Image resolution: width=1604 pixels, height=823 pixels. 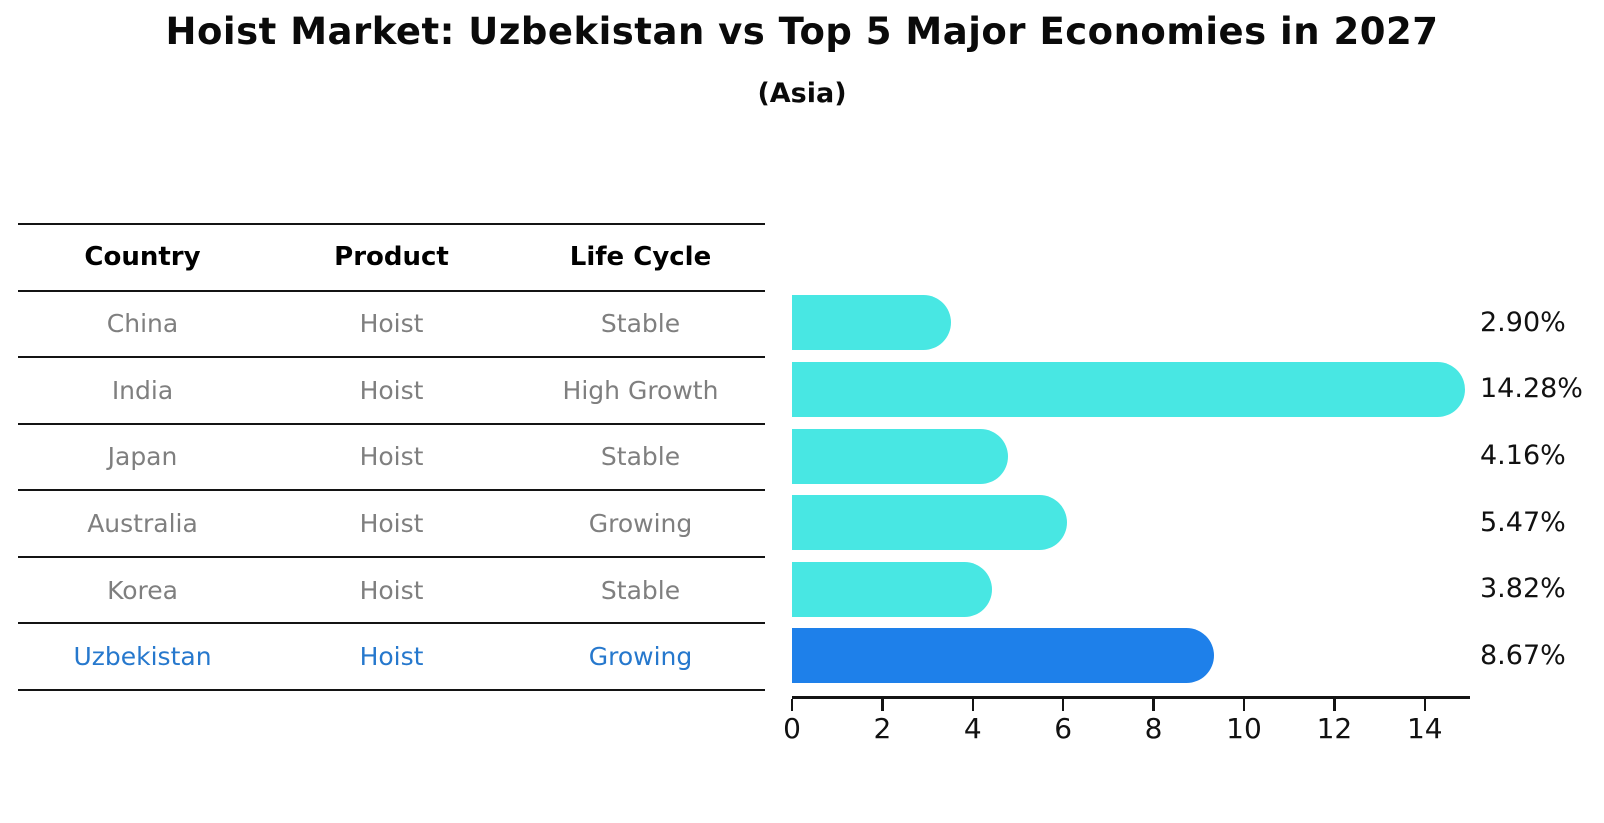 I want to click on bar-japan, so click(x=900, y=456).